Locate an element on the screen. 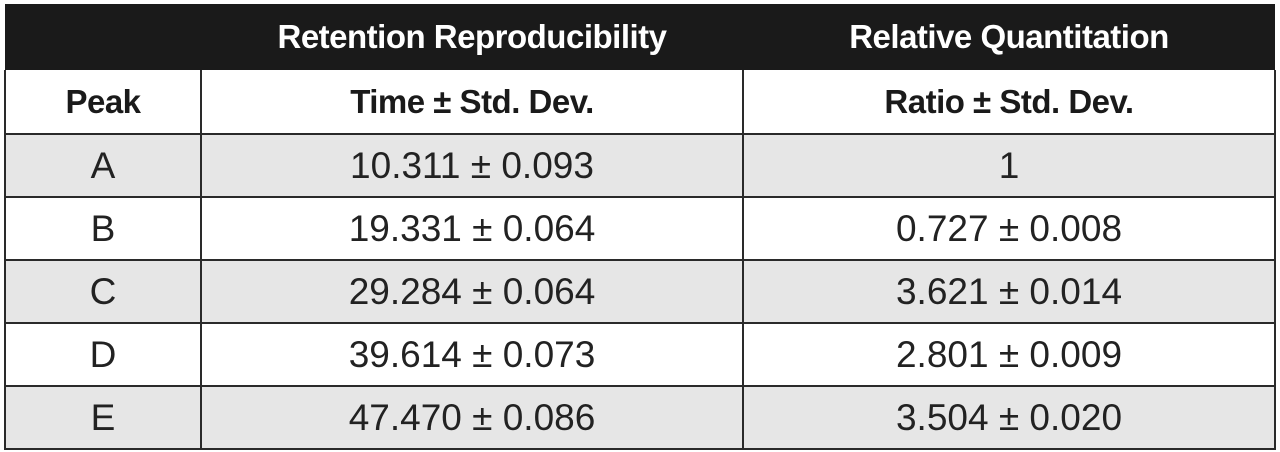  table-row: A 10.311 ± 0.093 1 is located at coordinates (640, 165).